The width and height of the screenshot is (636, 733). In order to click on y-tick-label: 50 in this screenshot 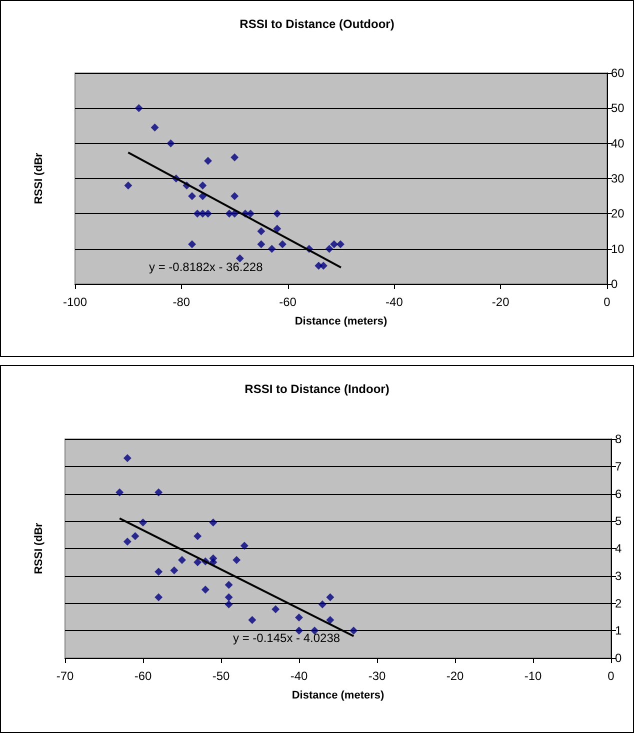, I will do `click(618, 108)`.